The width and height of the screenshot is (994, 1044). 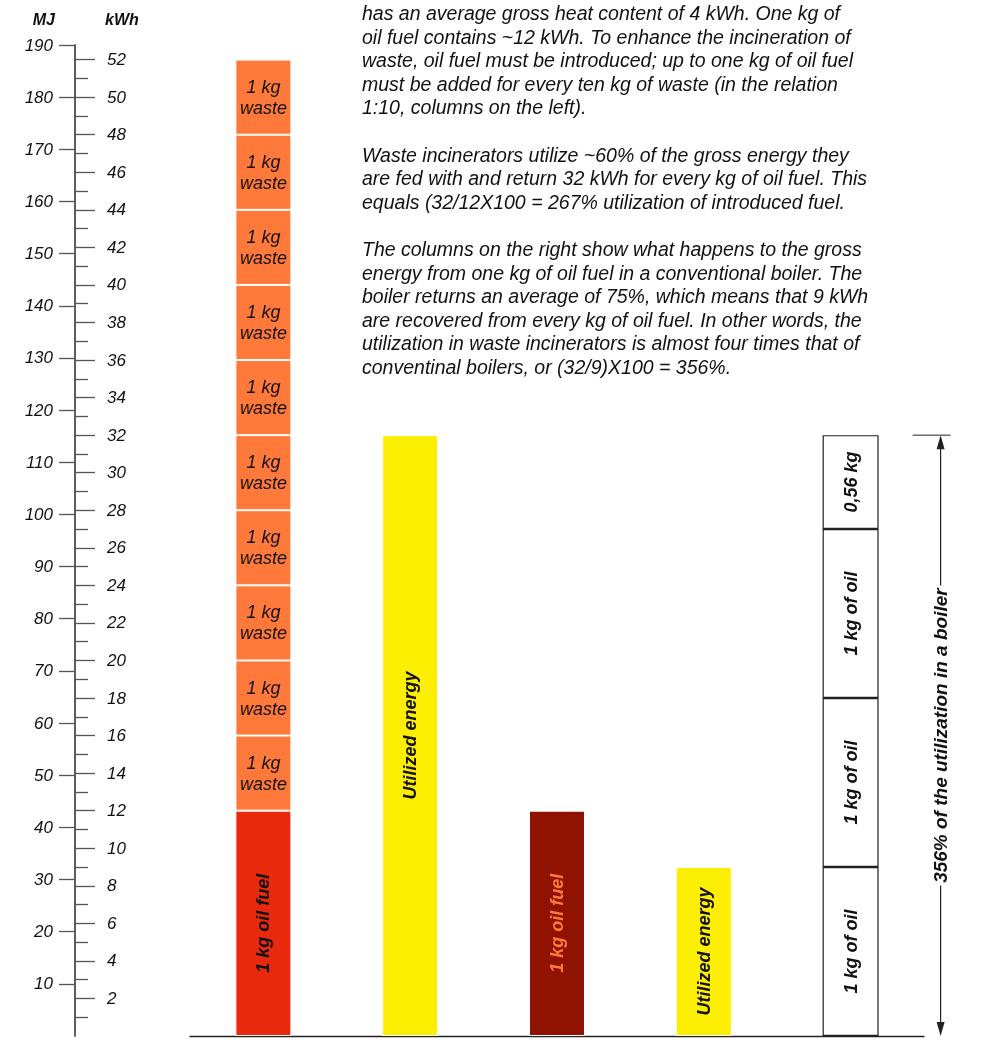 What do you see at coordinates (116, 773) in the screenshot?
I see `y2-tick-label: 14` at bounding box center [116, 773].